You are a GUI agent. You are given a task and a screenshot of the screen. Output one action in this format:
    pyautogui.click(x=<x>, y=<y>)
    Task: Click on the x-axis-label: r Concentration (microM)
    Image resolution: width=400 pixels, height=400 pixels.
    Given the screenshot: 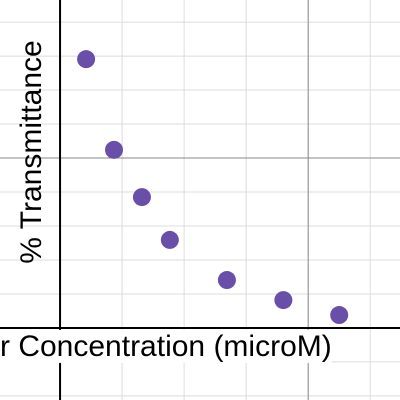 What is the action you would take?
    pyautogui.click(x=166, y=346)
    